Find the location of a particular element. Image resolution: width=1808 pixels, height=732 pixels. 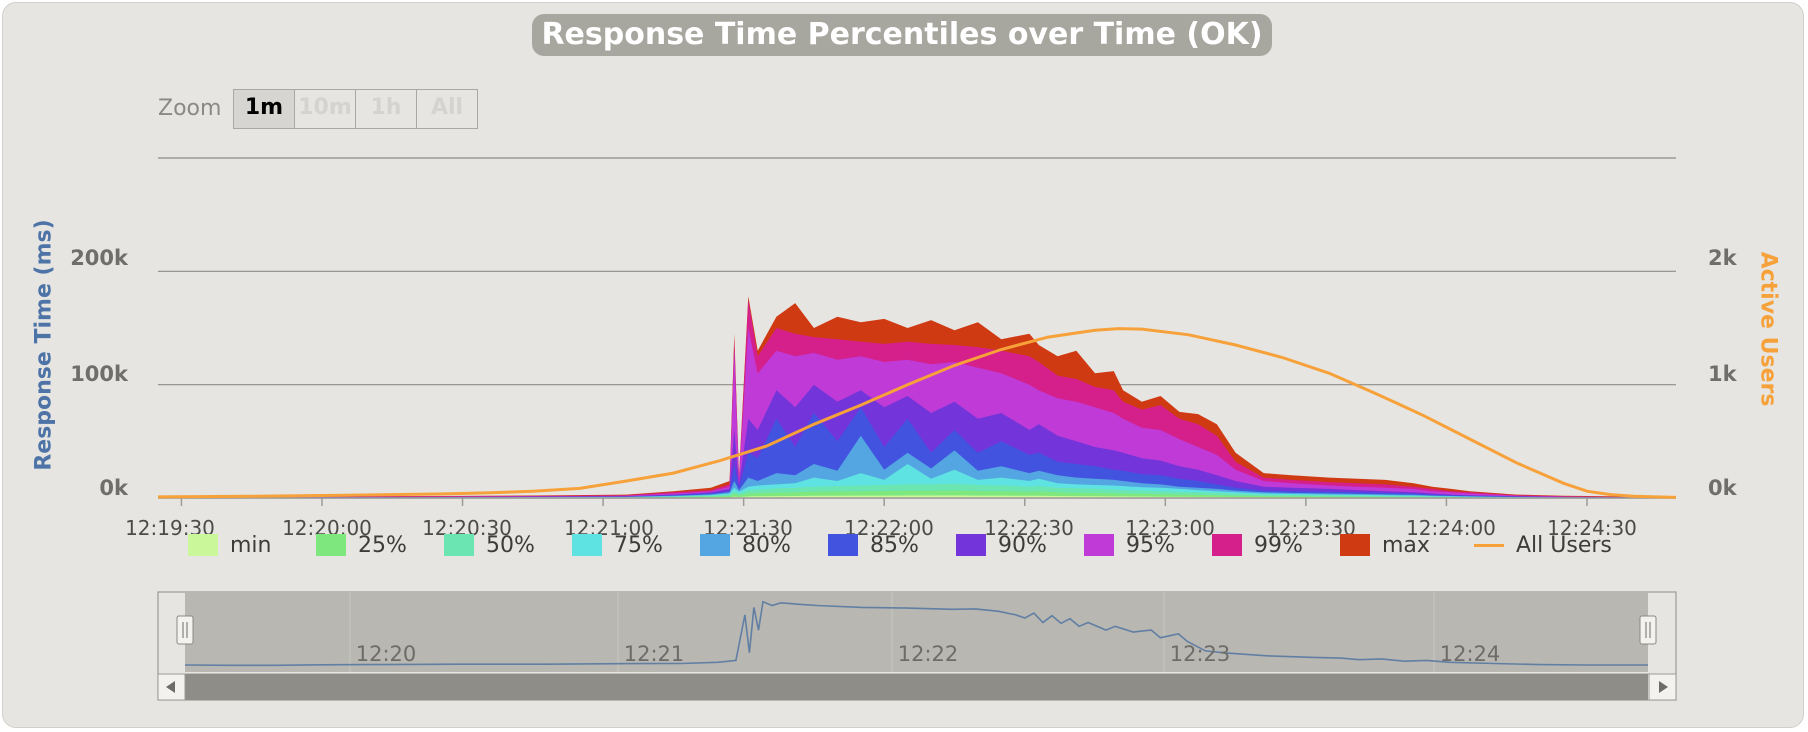

chart-title: Response Time Percentiles over Time (OK) is located at coordinates (902, 34).